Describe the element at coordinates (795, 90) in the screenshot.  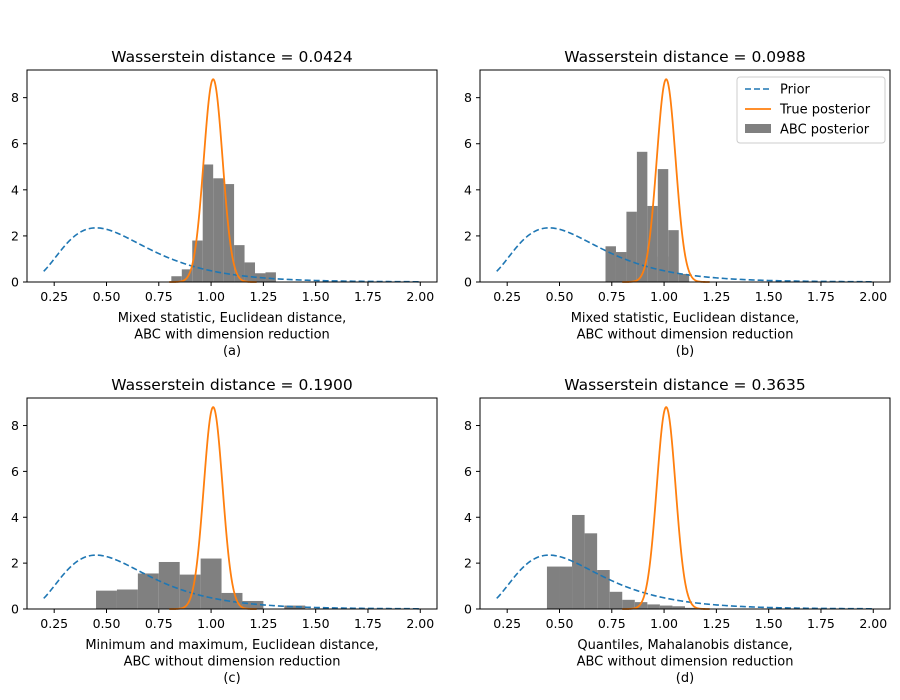
I see `legend-label-prior: Prior` at that location.